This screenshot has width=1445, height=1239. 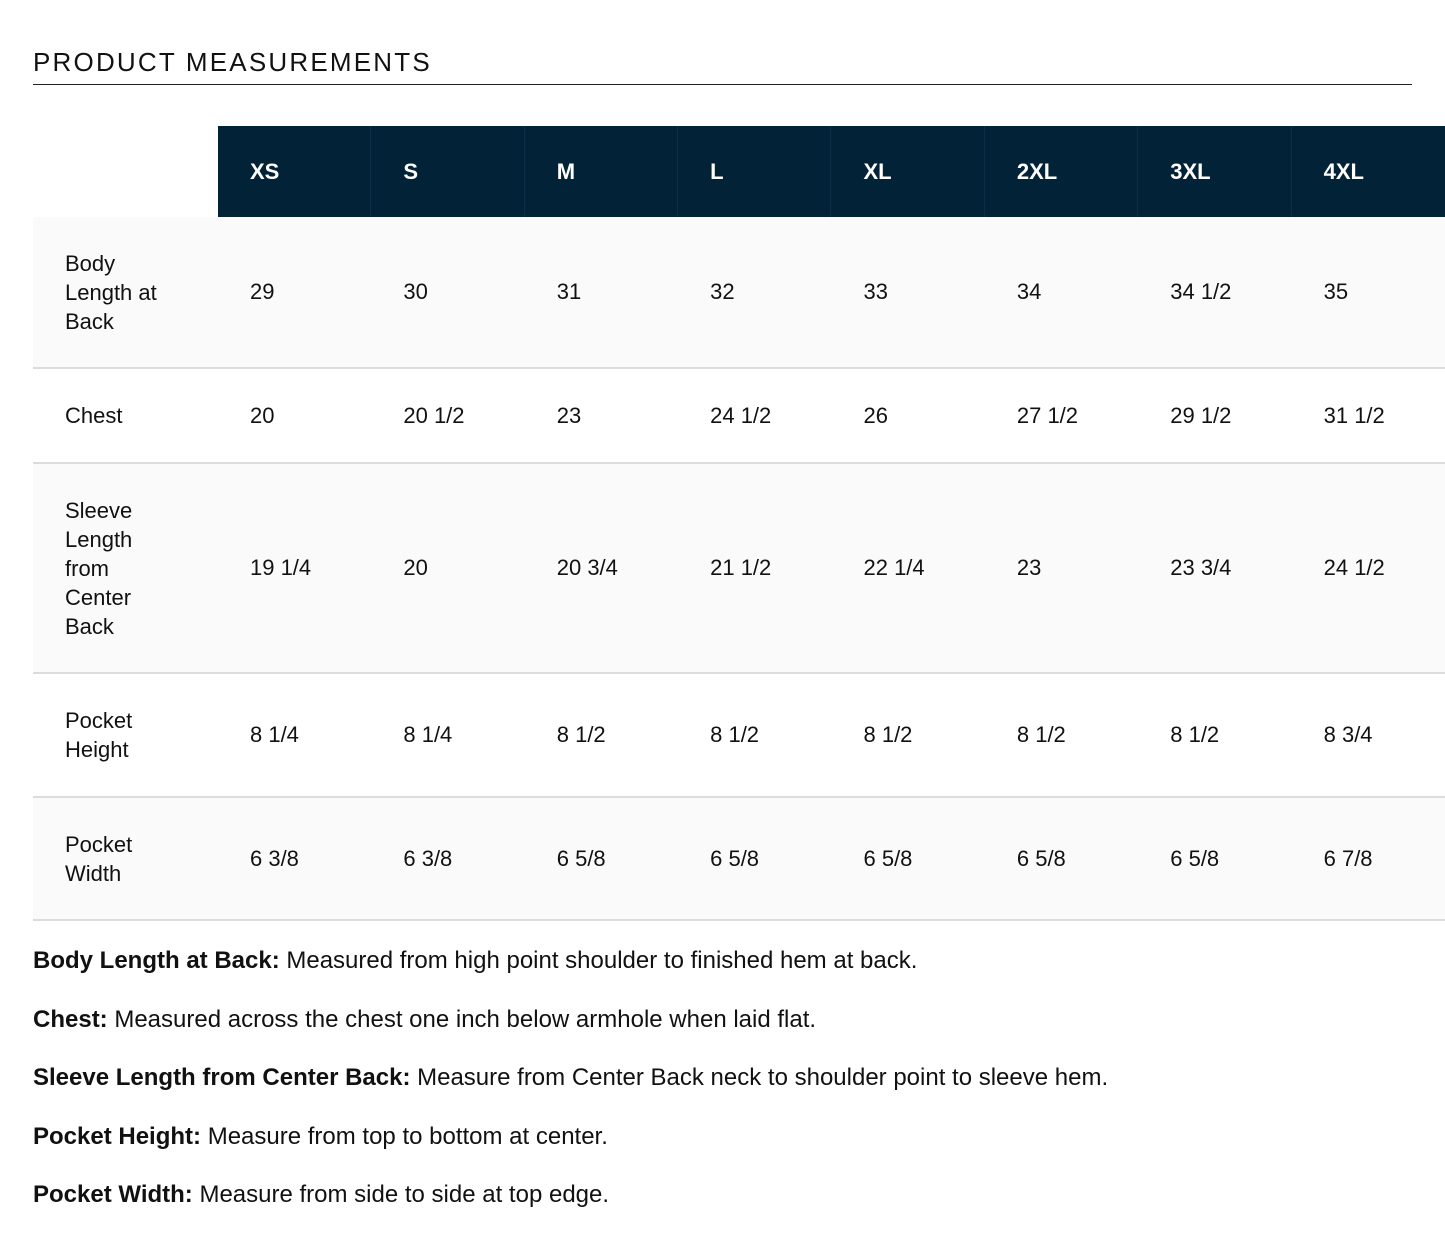 I want to click on table-header: XS S M L XL 2XL 3XL 4XL, so click(x=739, y=171).